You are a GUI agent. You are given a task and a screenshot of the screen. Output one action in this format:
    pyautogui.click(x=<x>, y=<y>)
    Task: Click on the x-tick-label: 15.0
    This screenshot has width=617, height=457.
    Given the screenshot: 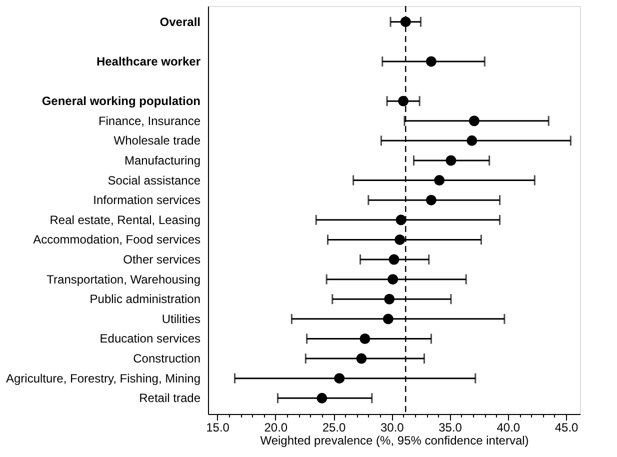 What is the action you would take?
    pyautogui.click(x=218, y=427)
    